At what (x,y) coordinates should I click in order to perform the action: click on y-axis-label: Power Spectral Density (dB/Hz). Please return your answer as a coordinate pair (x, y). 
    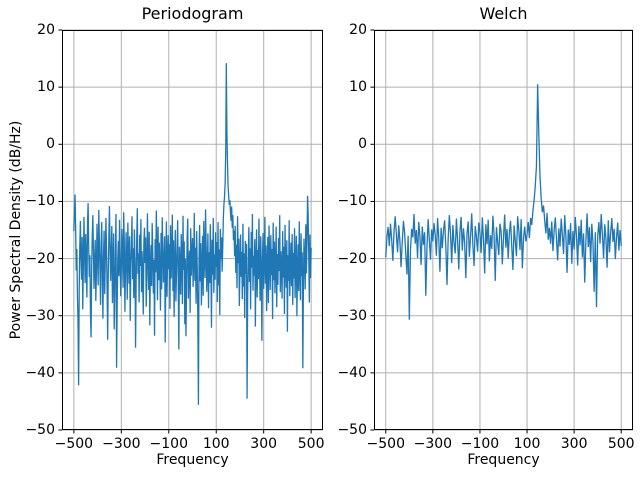
    Looking at the image, I should click on (16, 230).